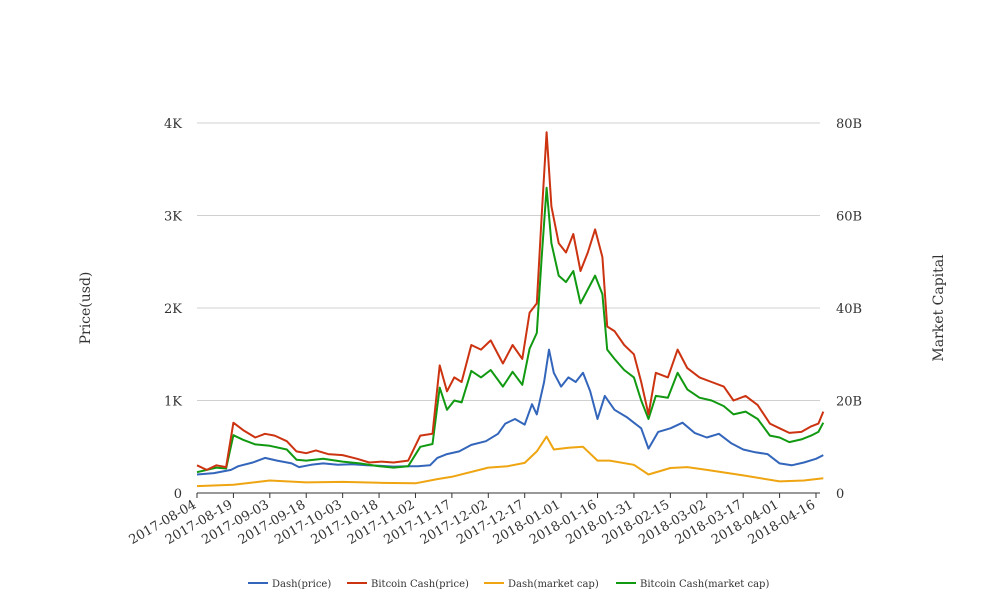 This screenshot has width=1008, height=616. What do you see at coordinates (510, 461) in the screenshot?
I see `series-line-dash-market-cap` at bounding box center [510, 461].